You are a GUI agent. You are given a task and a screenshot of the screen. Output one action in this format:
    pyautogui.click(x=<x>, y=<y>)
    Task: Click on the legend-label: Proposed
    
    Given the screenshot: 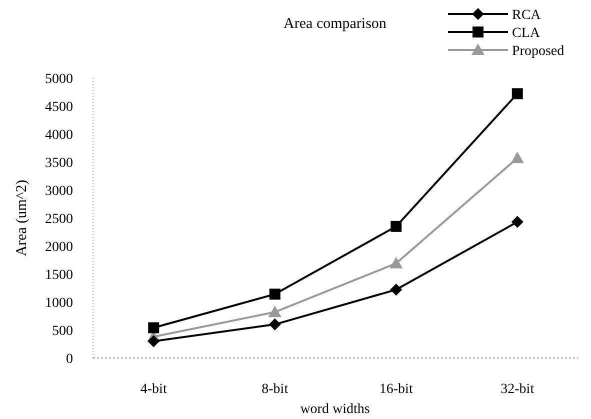 What is the action you would take?
    pyautogui.click(x=538, y=51)
    